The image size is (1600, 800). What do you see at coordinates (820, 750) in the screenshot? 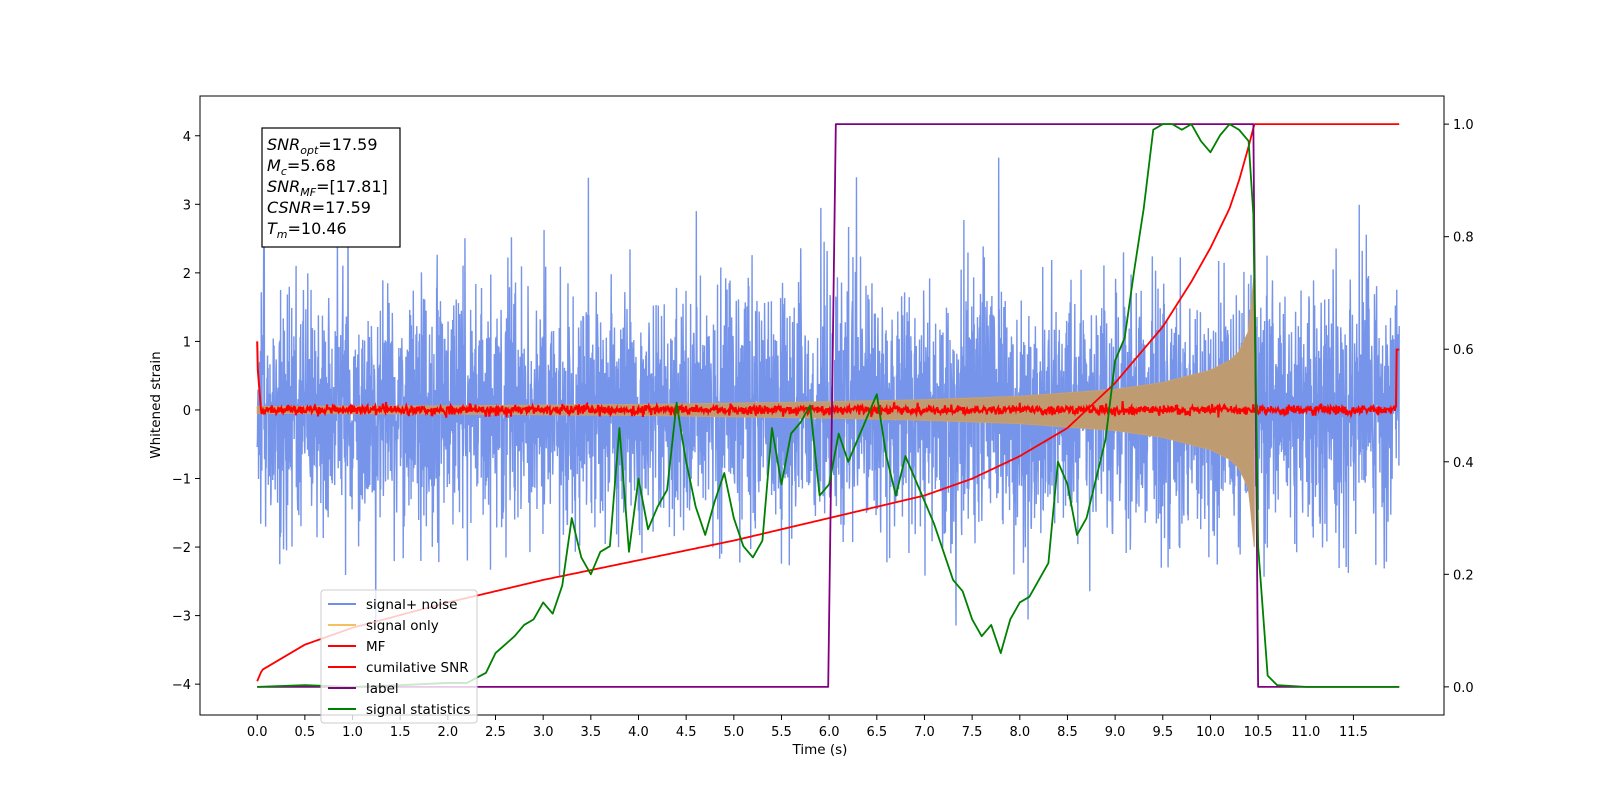
I see `x-axis-label: Time (s)` at bounding box center [820, 750].